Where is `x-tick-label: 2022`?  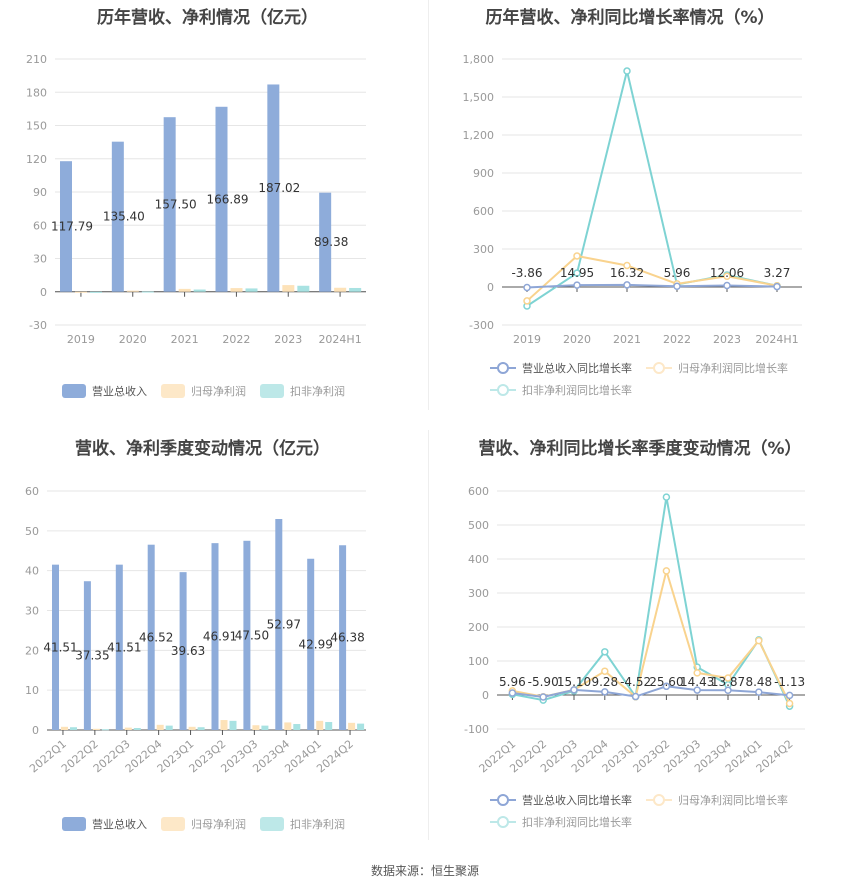
x-tick-label: 2022 is located at coordinates (236, 339).